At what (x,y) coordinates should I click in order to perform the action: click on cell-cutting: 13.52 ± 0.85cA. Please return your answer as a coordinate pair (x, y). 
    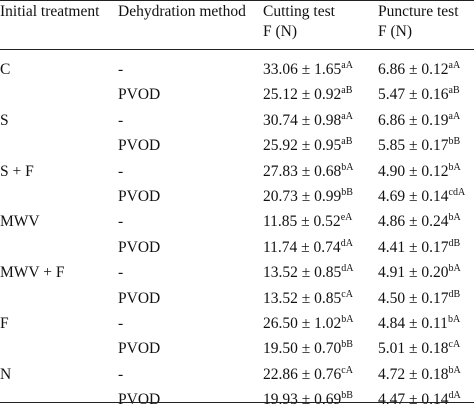
    Looking at the image, I should click on (308, 298).